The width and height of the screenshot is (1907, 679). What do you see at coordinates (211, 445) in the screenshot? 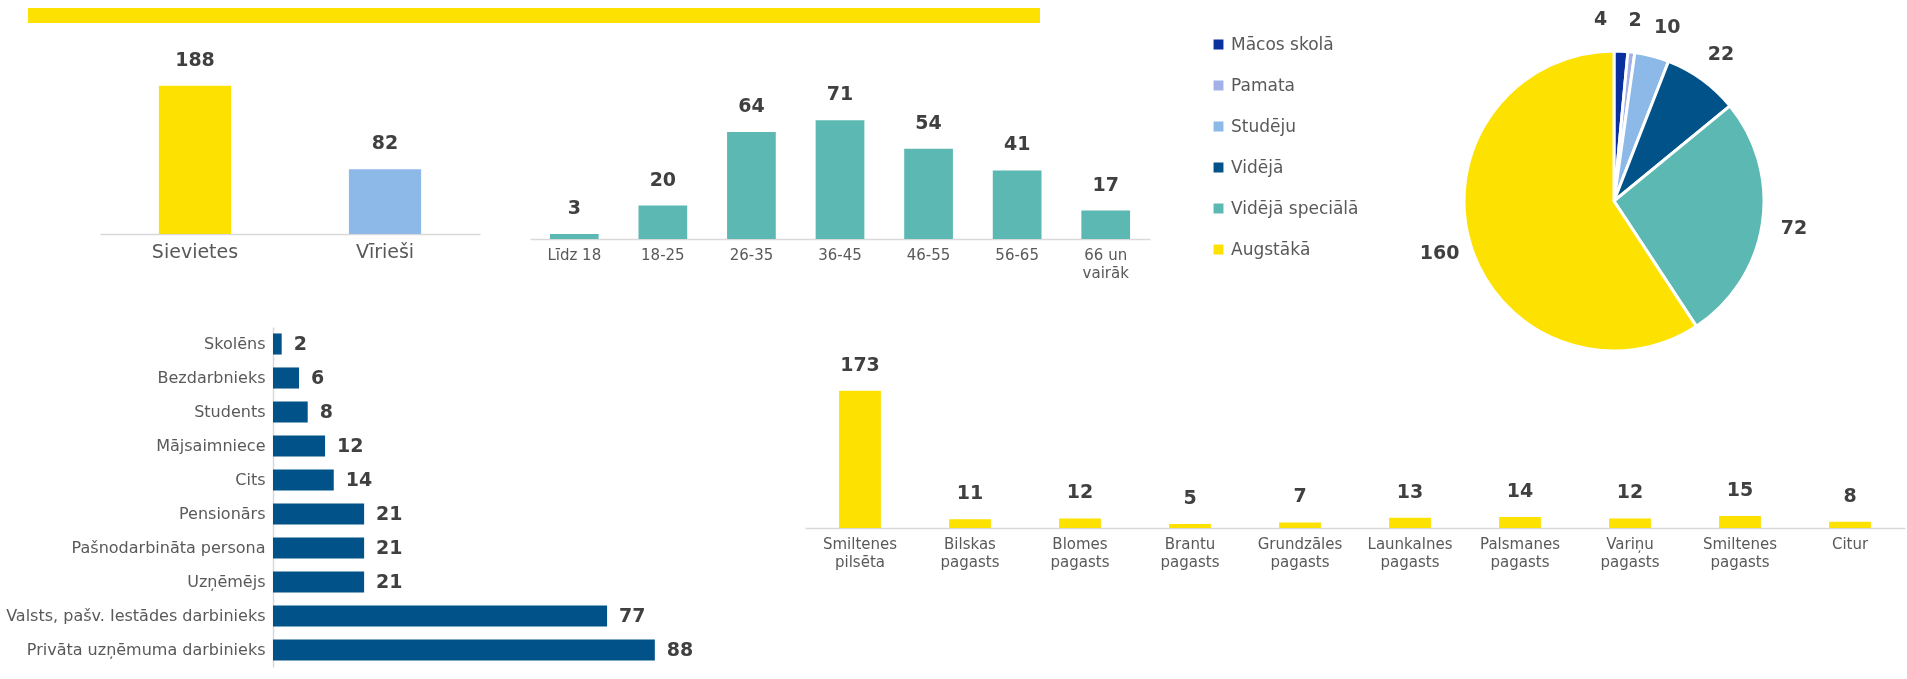
I see `y-tick-label: Mājsaimniece` at bounding box center [211, 445].